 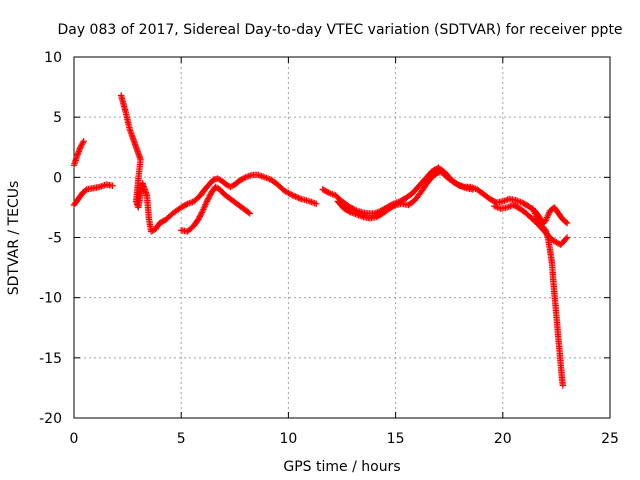 I want to click on x-tick-label: 5, so click(x=181, y=439).